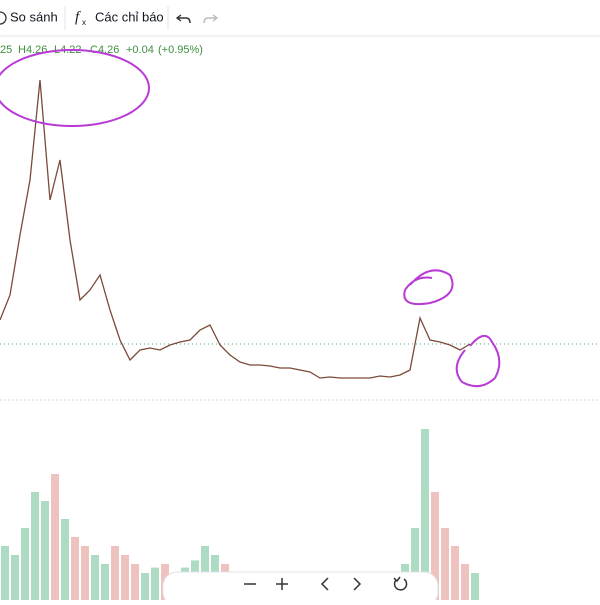 This screenshot has width=600, height=605. Describe the element at coordinates (357, 584) in the screenshot. I see `scroll-right-button` at that location.